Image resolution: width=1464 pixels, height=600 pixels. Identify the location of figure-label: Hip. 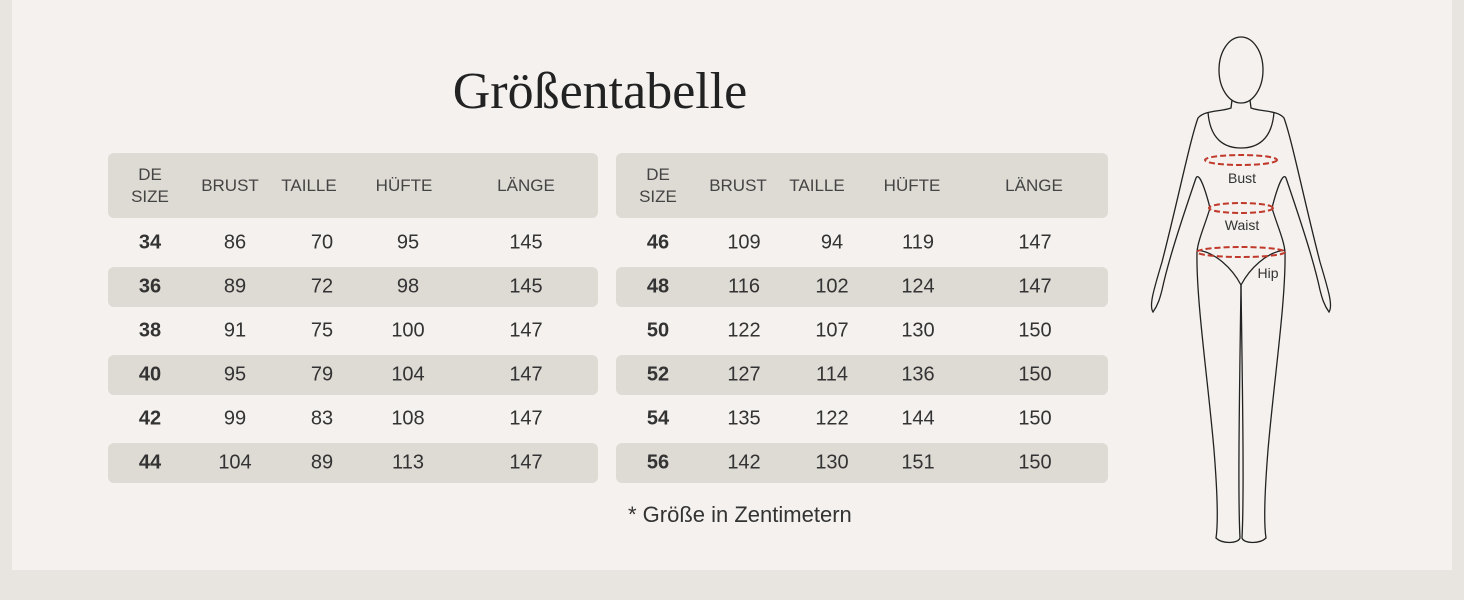
(1267, 273).